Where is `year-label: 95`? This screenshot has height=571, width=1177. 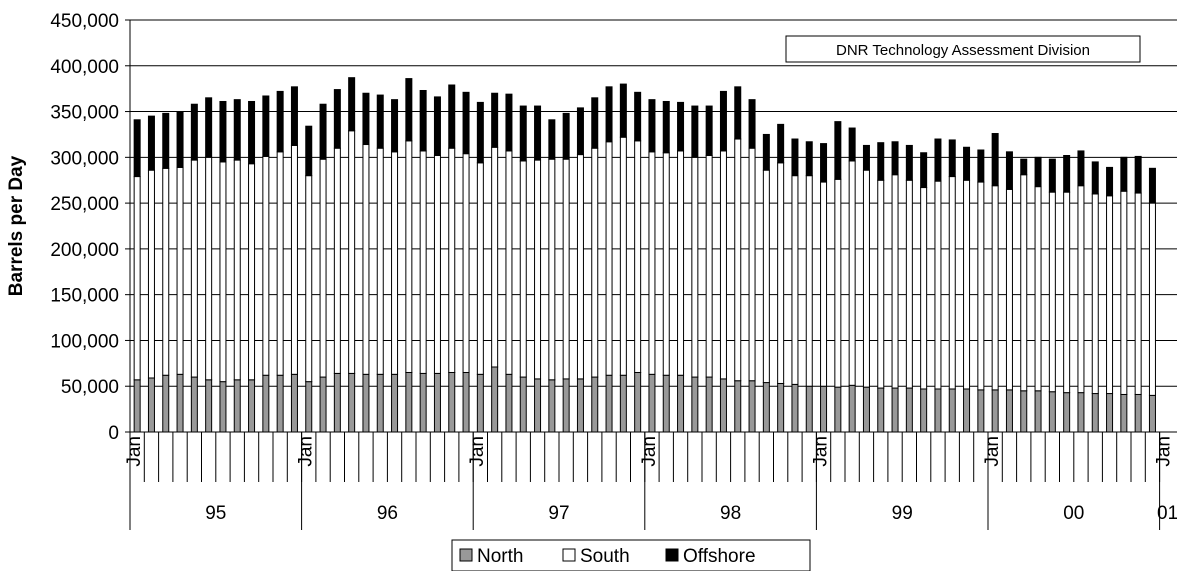 year-label: 95 is located at coordinates (215, 513).